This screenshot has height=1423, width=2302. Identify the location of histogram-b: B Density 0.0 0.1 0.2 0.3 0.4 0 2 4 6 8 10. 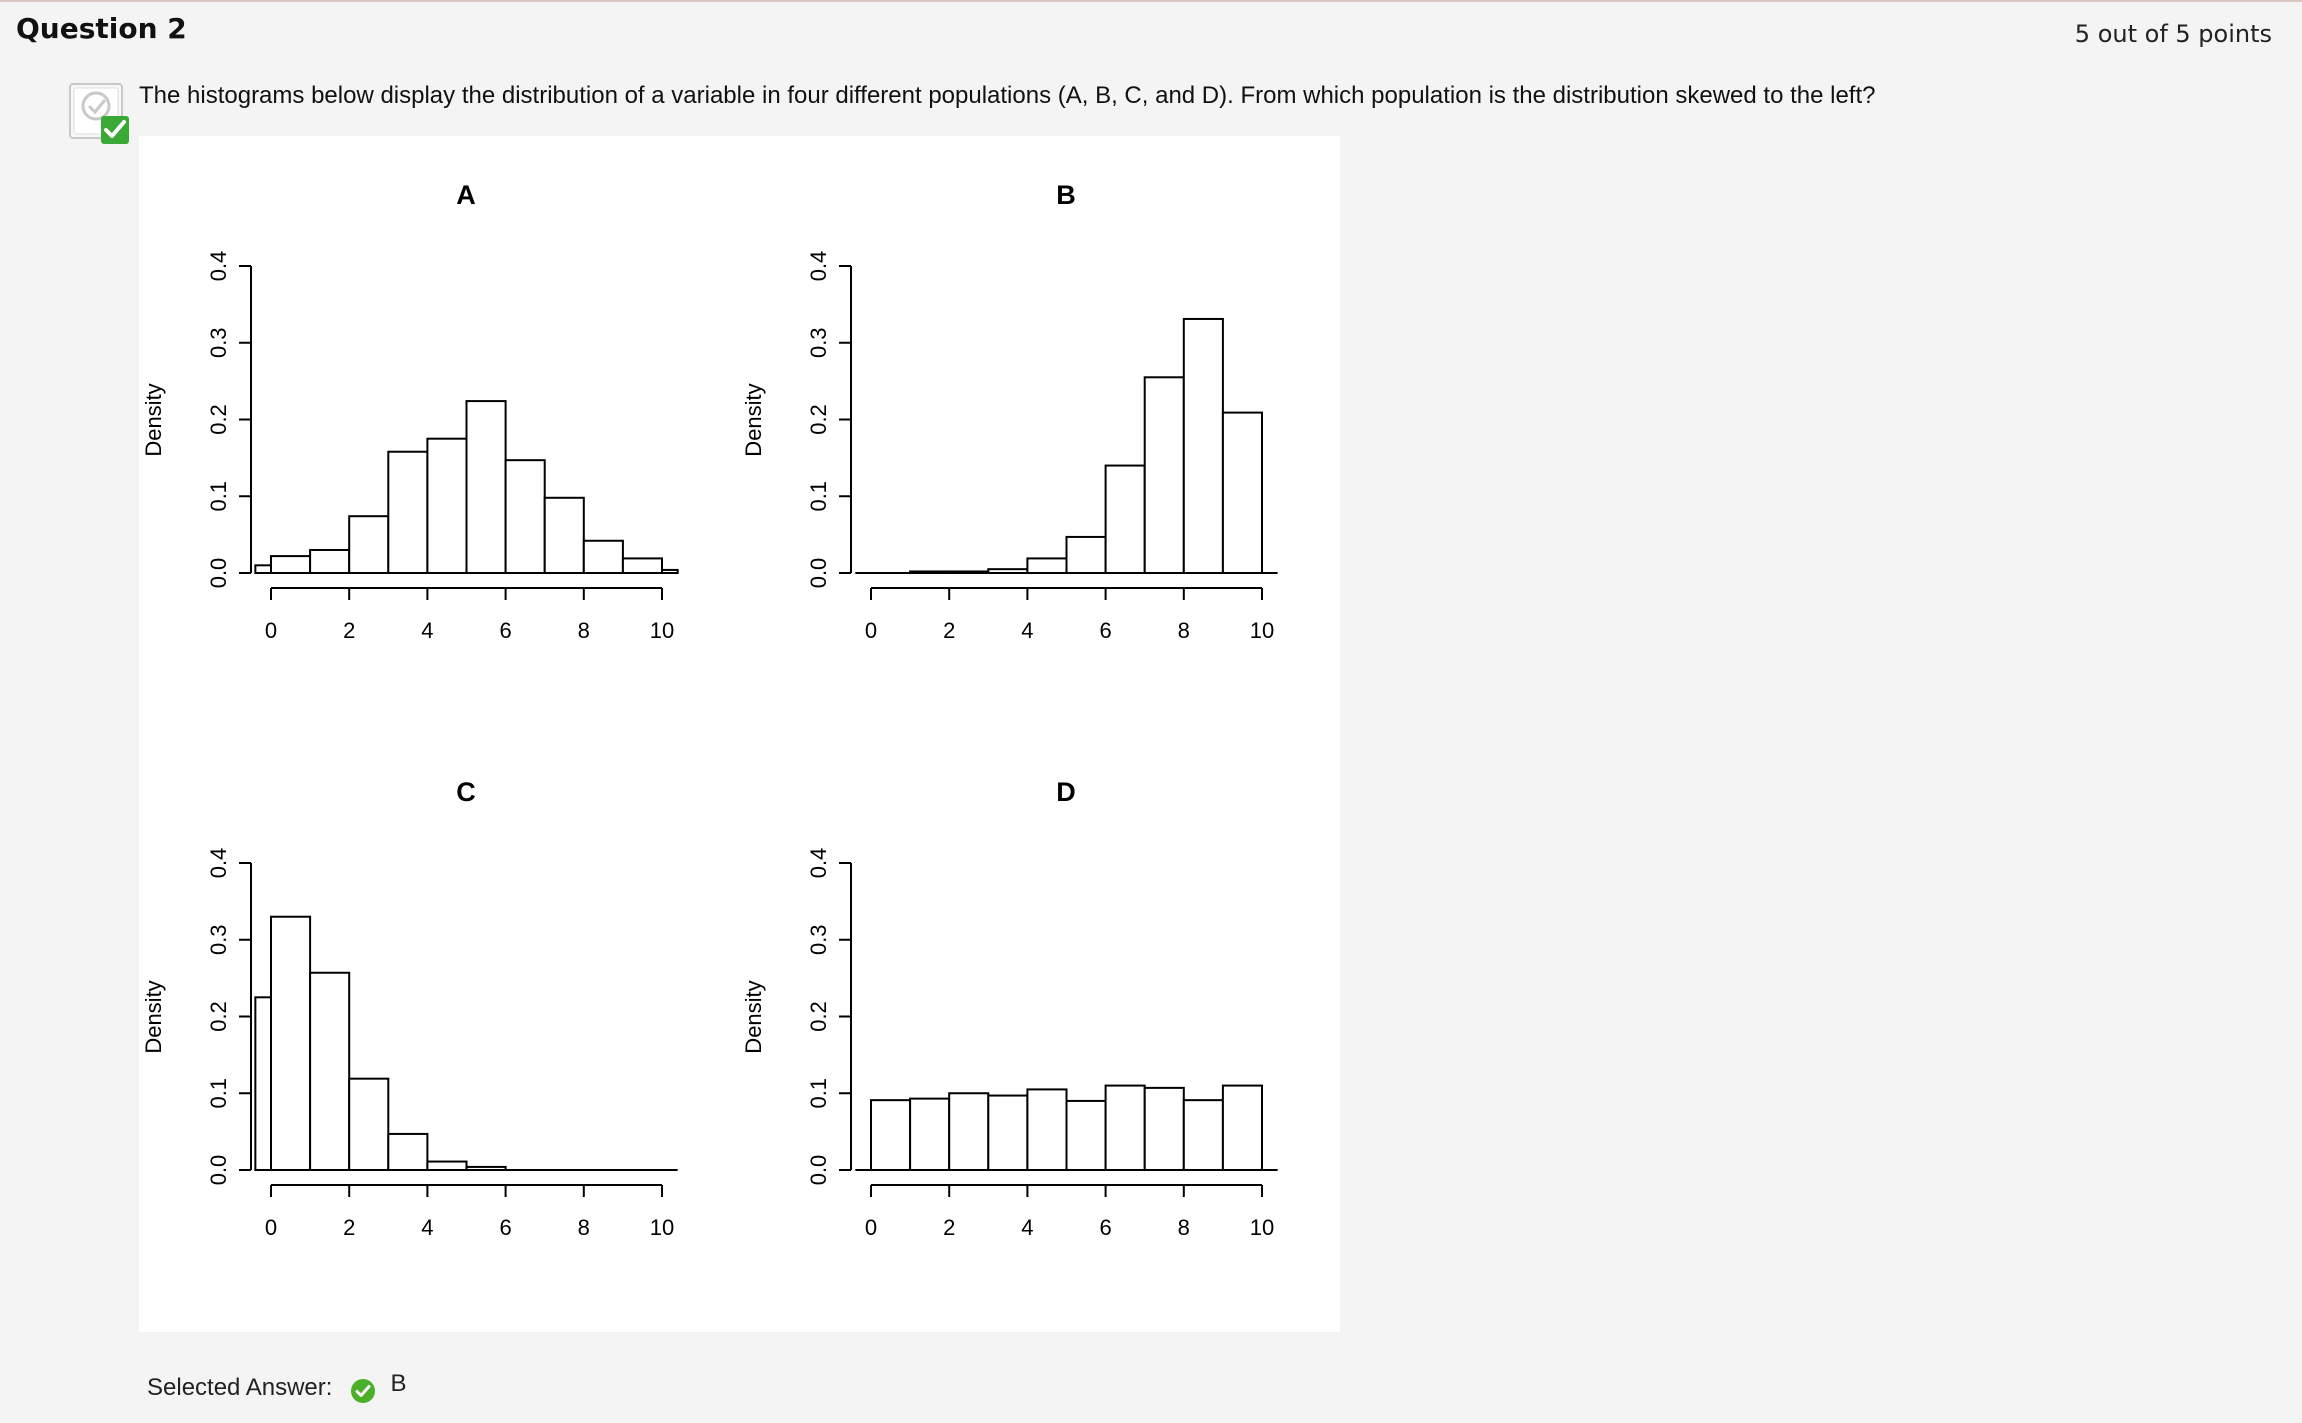
(1009, 411).